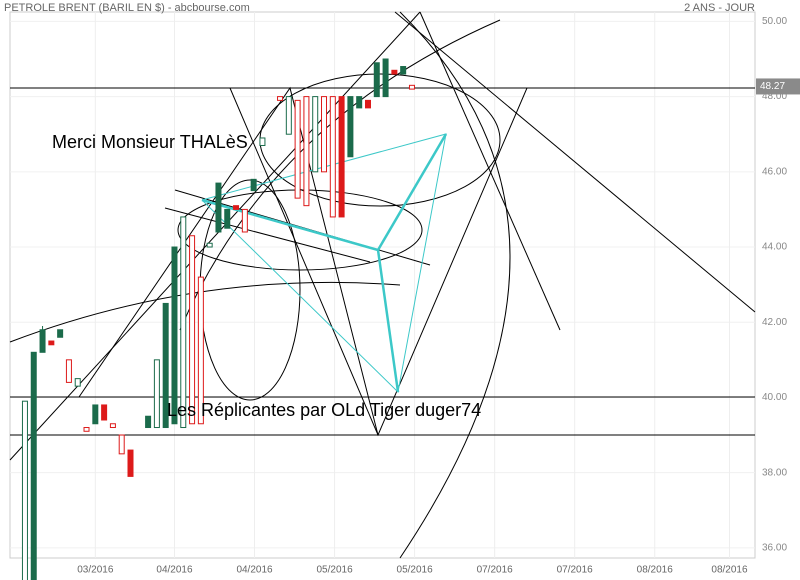 This screenshot has width=800, height=580. Describe the element at coordinates (150, 142) in the screenshot. I see `annotation: Merci Monsieur THALèS` at that location.